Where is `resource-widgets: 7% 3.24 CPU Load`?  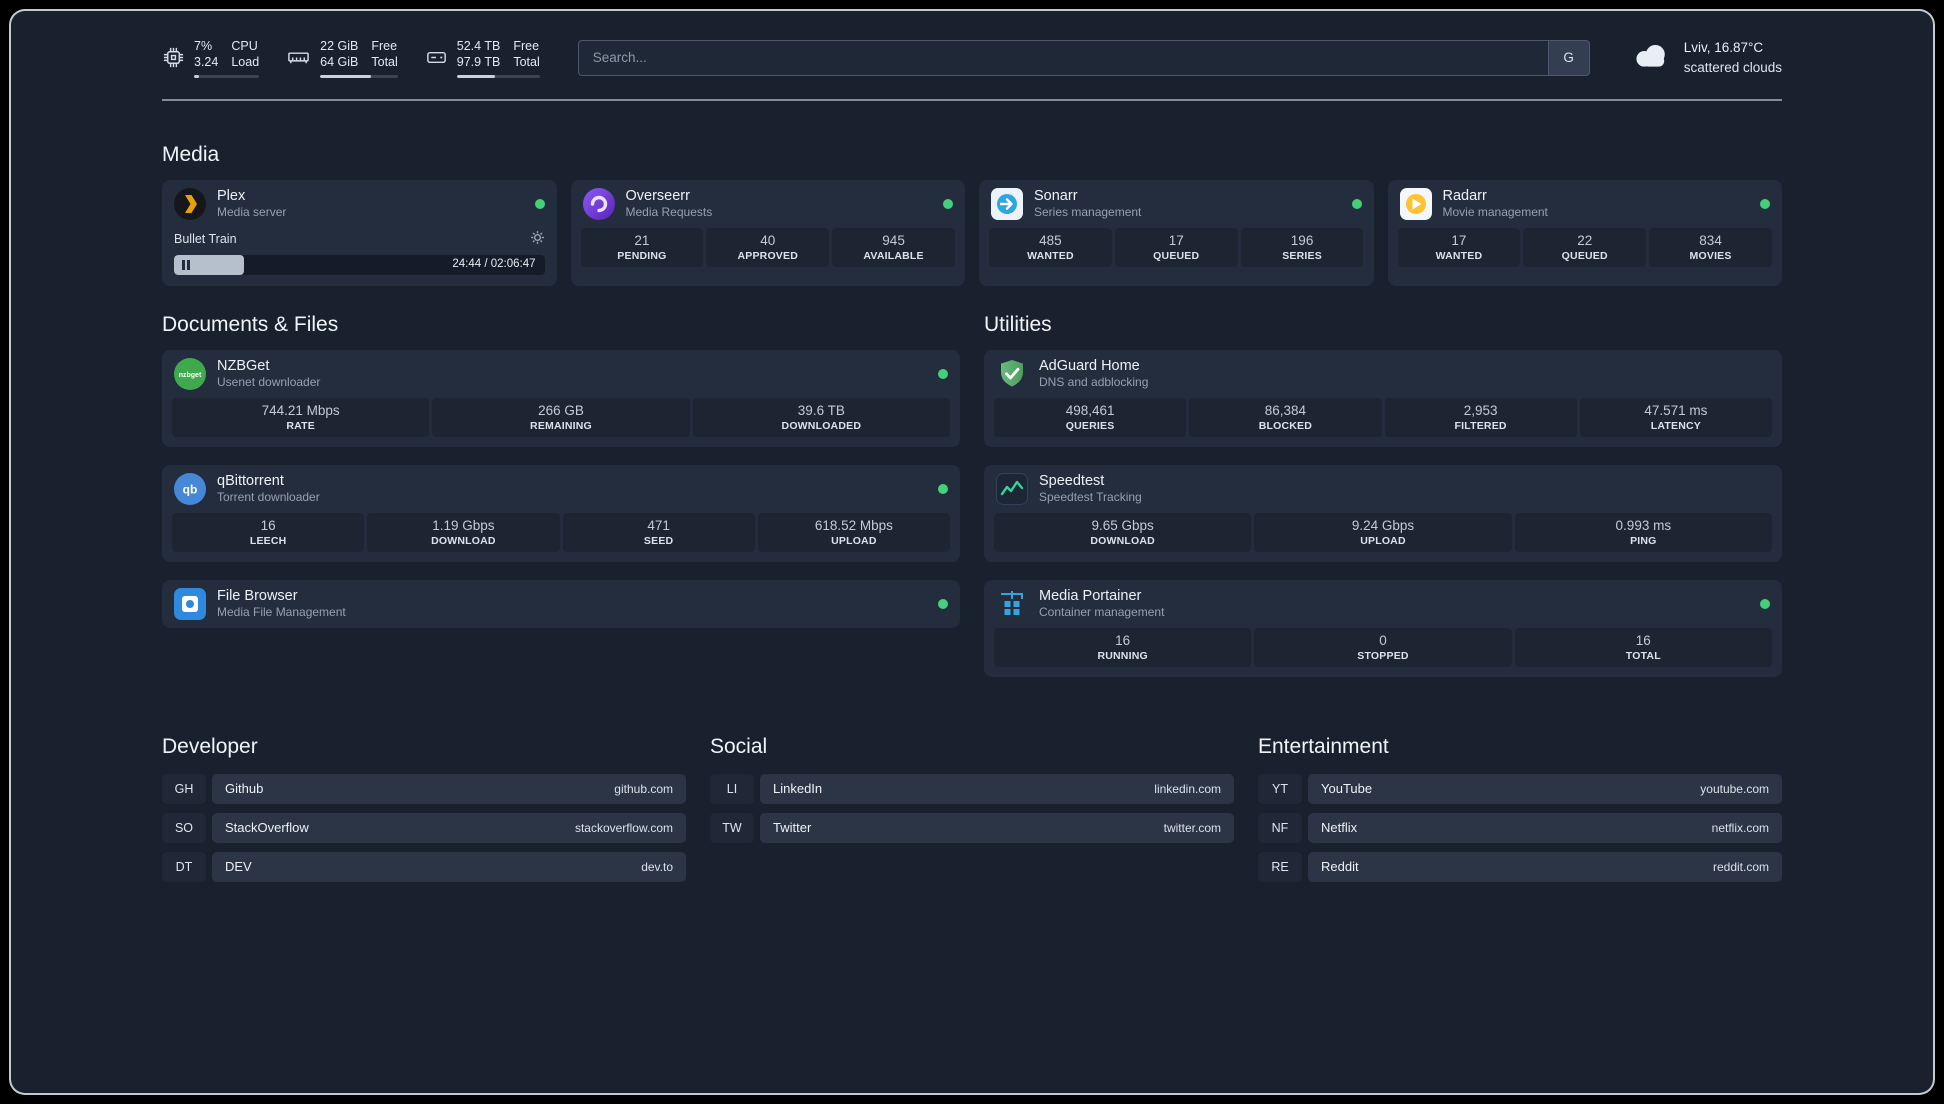 resource-widgets: 7% 3.24 CPU Load is located at coordinates (351, 58).